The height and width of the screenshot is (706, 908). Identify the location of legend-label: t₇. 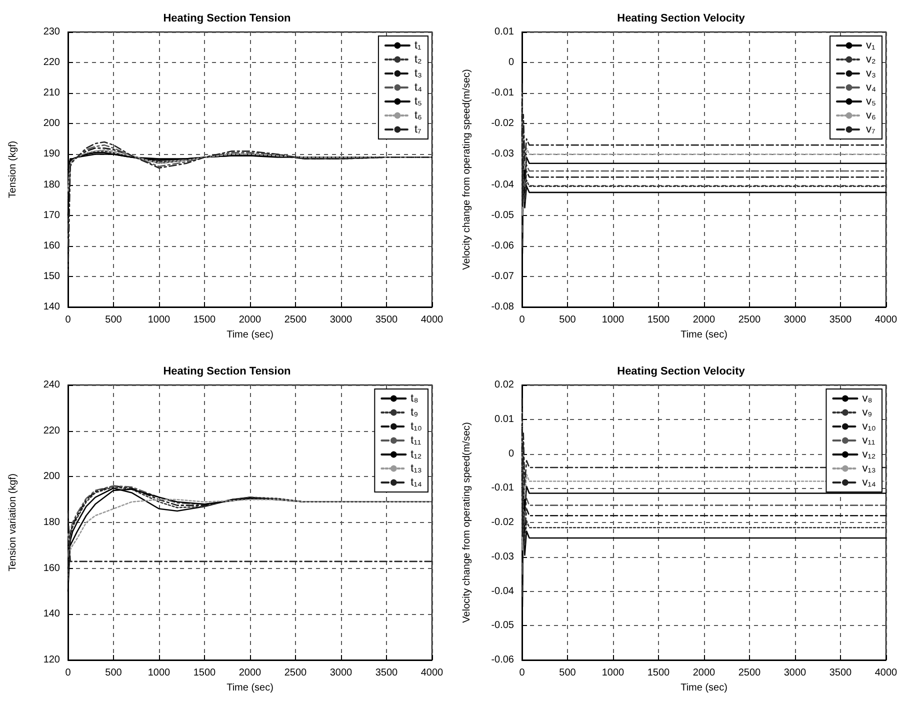
(418, 130).